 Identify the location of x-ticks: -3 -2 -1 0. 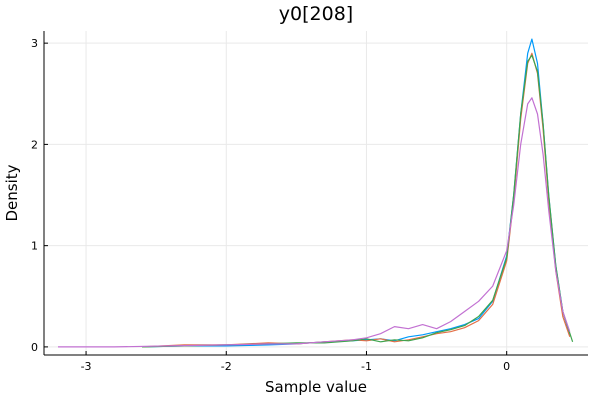
(295, 362).